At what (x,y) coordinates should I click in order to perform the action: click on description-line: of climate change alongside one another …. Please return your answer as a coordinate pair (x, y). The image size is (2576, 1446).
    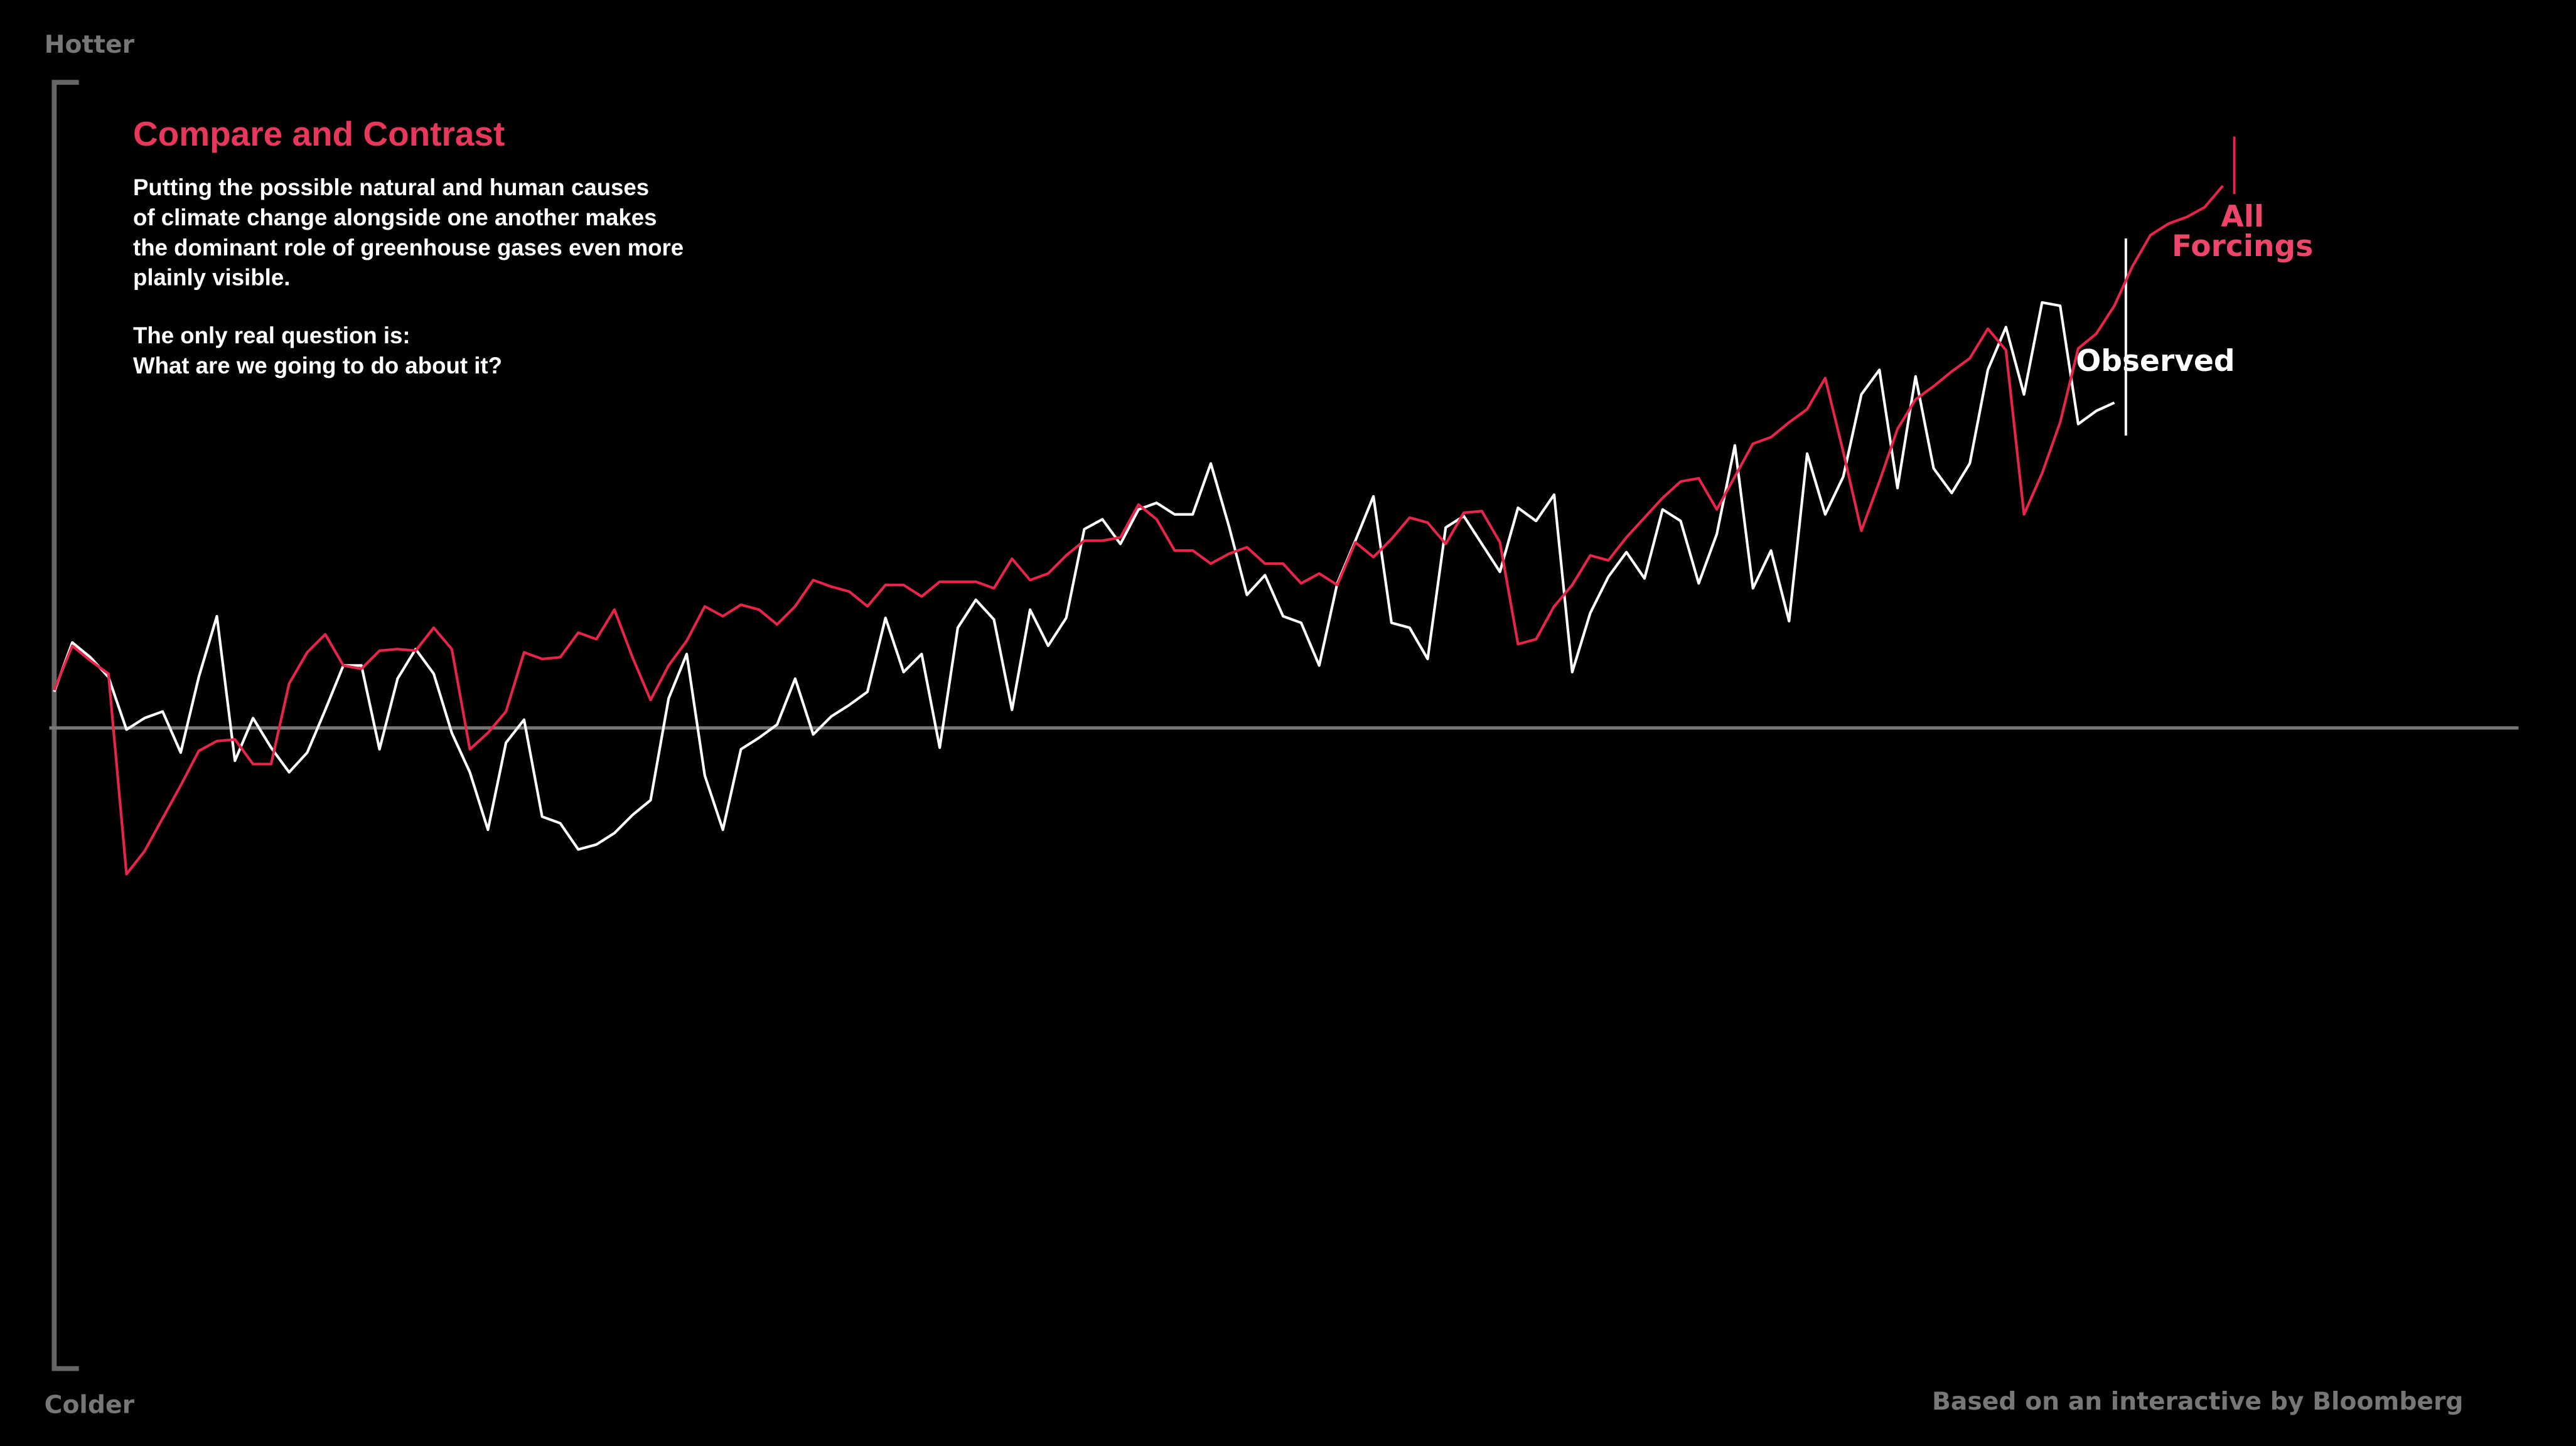
    Looking at the image, I should click on (395, 217).